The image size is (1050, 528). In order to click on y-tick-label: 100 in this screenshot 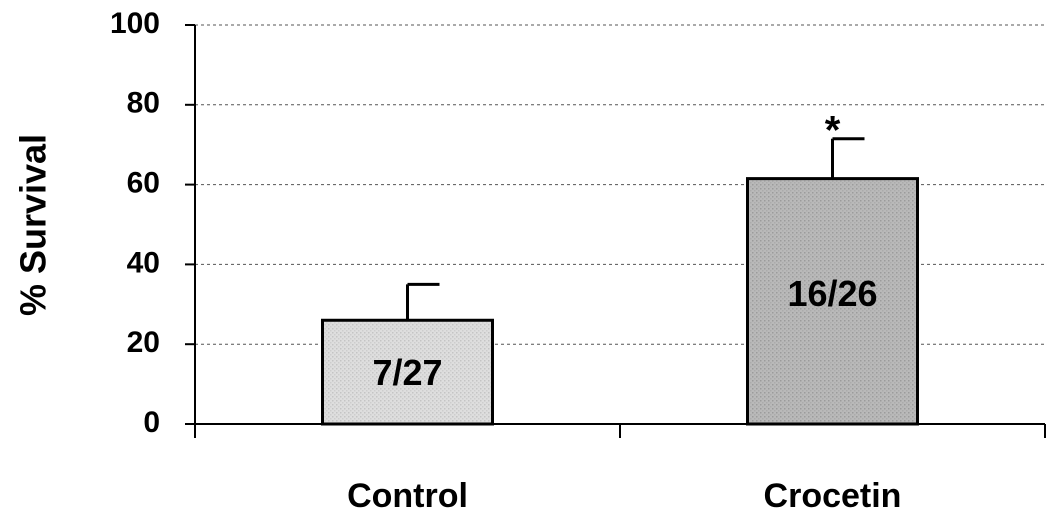, I will do `click(135, 23)`.